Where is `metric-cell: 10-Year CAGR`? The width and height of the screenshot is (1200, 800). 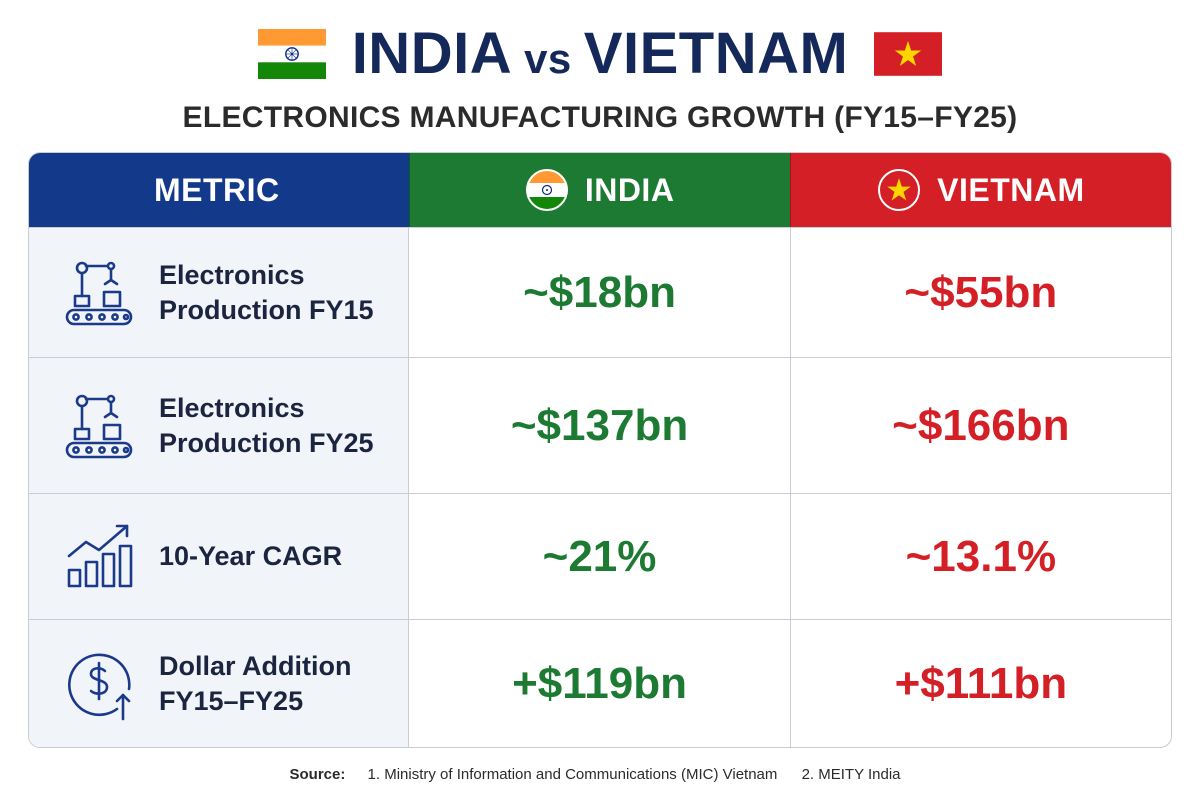
metric-cell: 10-Year CAGR is located at coordinates (219, 556).